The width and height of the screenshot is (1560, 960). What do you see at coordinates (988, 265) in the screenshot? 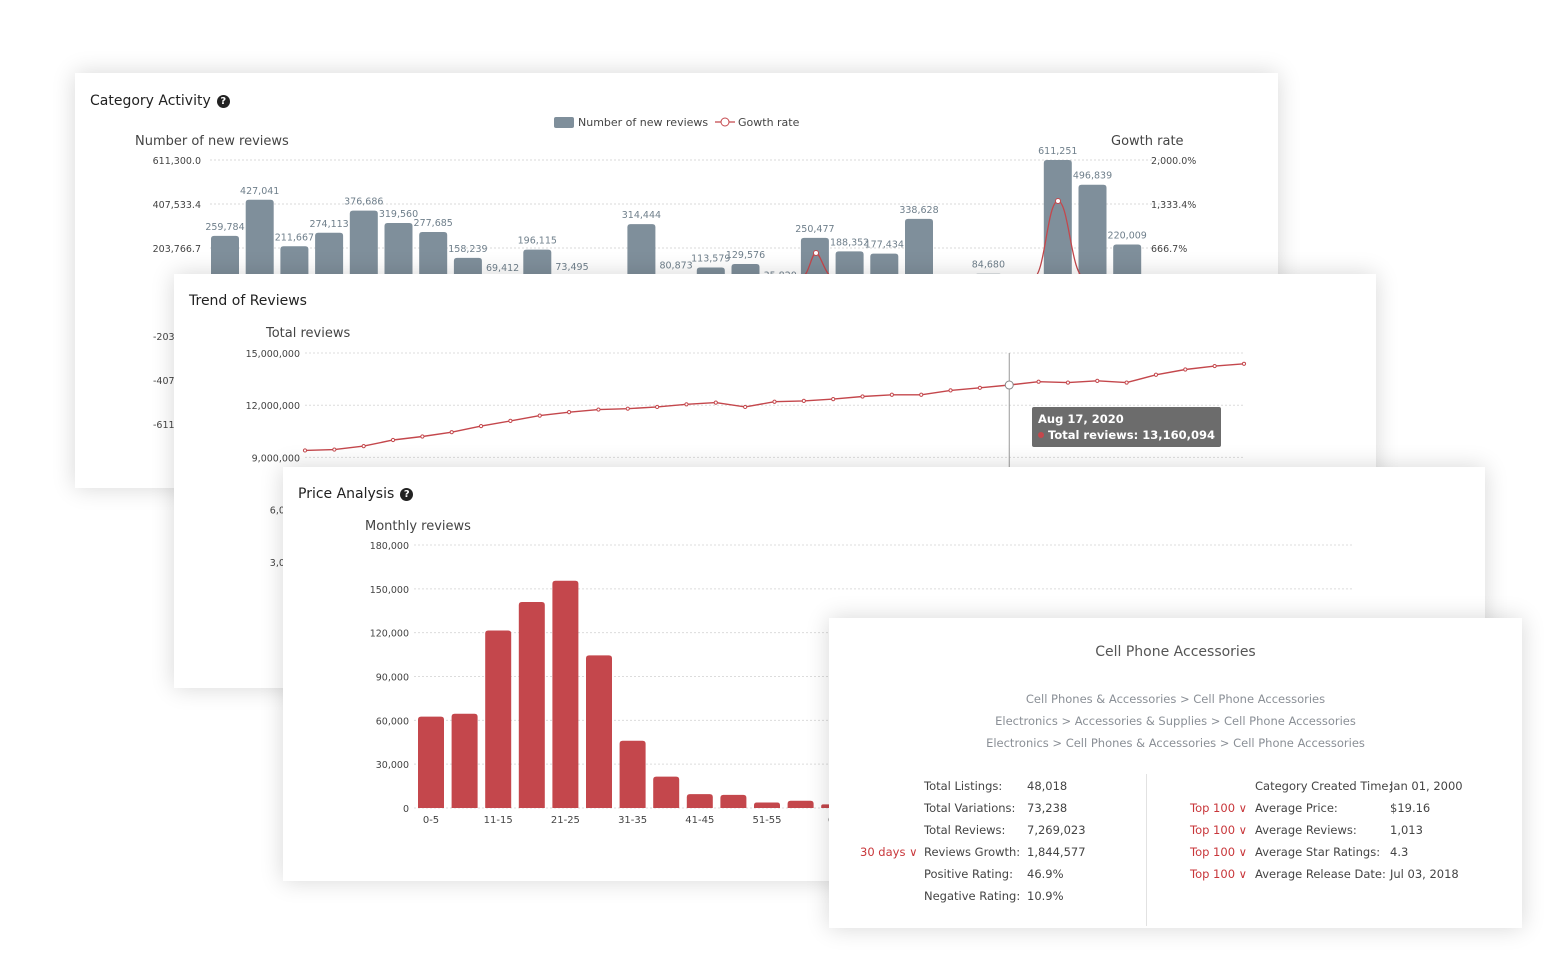
I see `data-label: 84,680` at bounding box center [988, 265].